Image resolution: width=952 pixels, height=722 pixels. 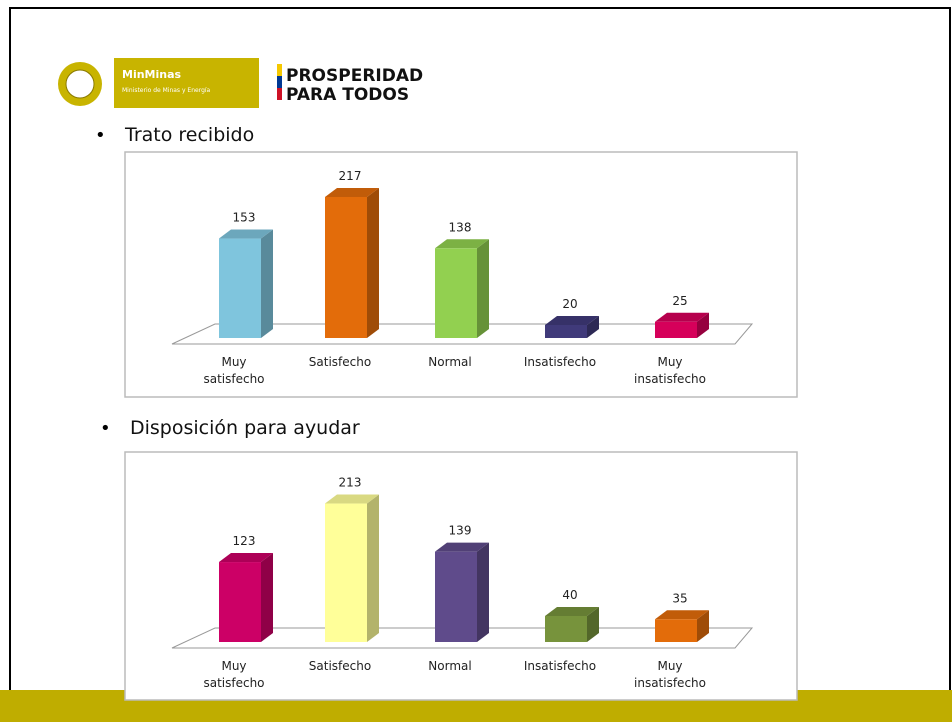 I want to click on value-label: 217, so click(x=350, y=176).